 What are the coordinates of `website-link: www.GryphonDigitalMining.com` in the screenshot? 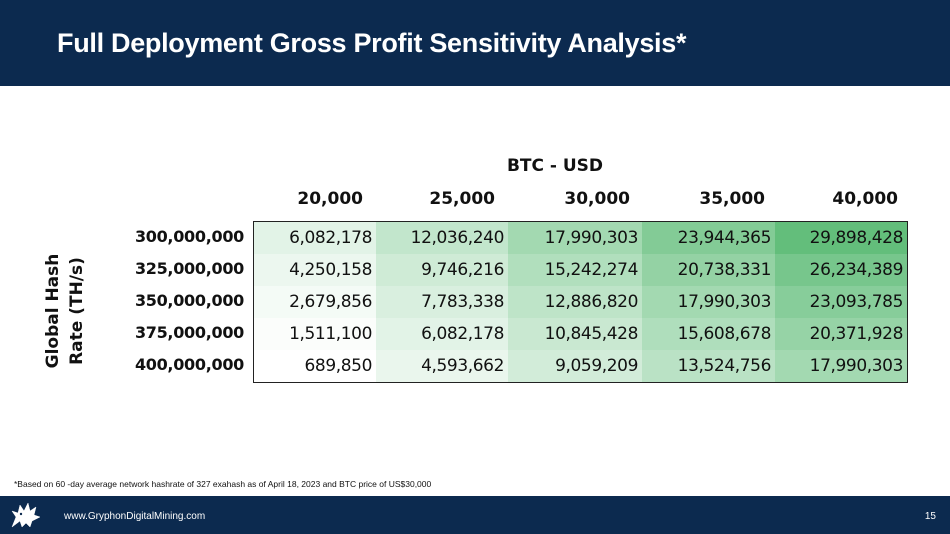 It's located at (135, 516).